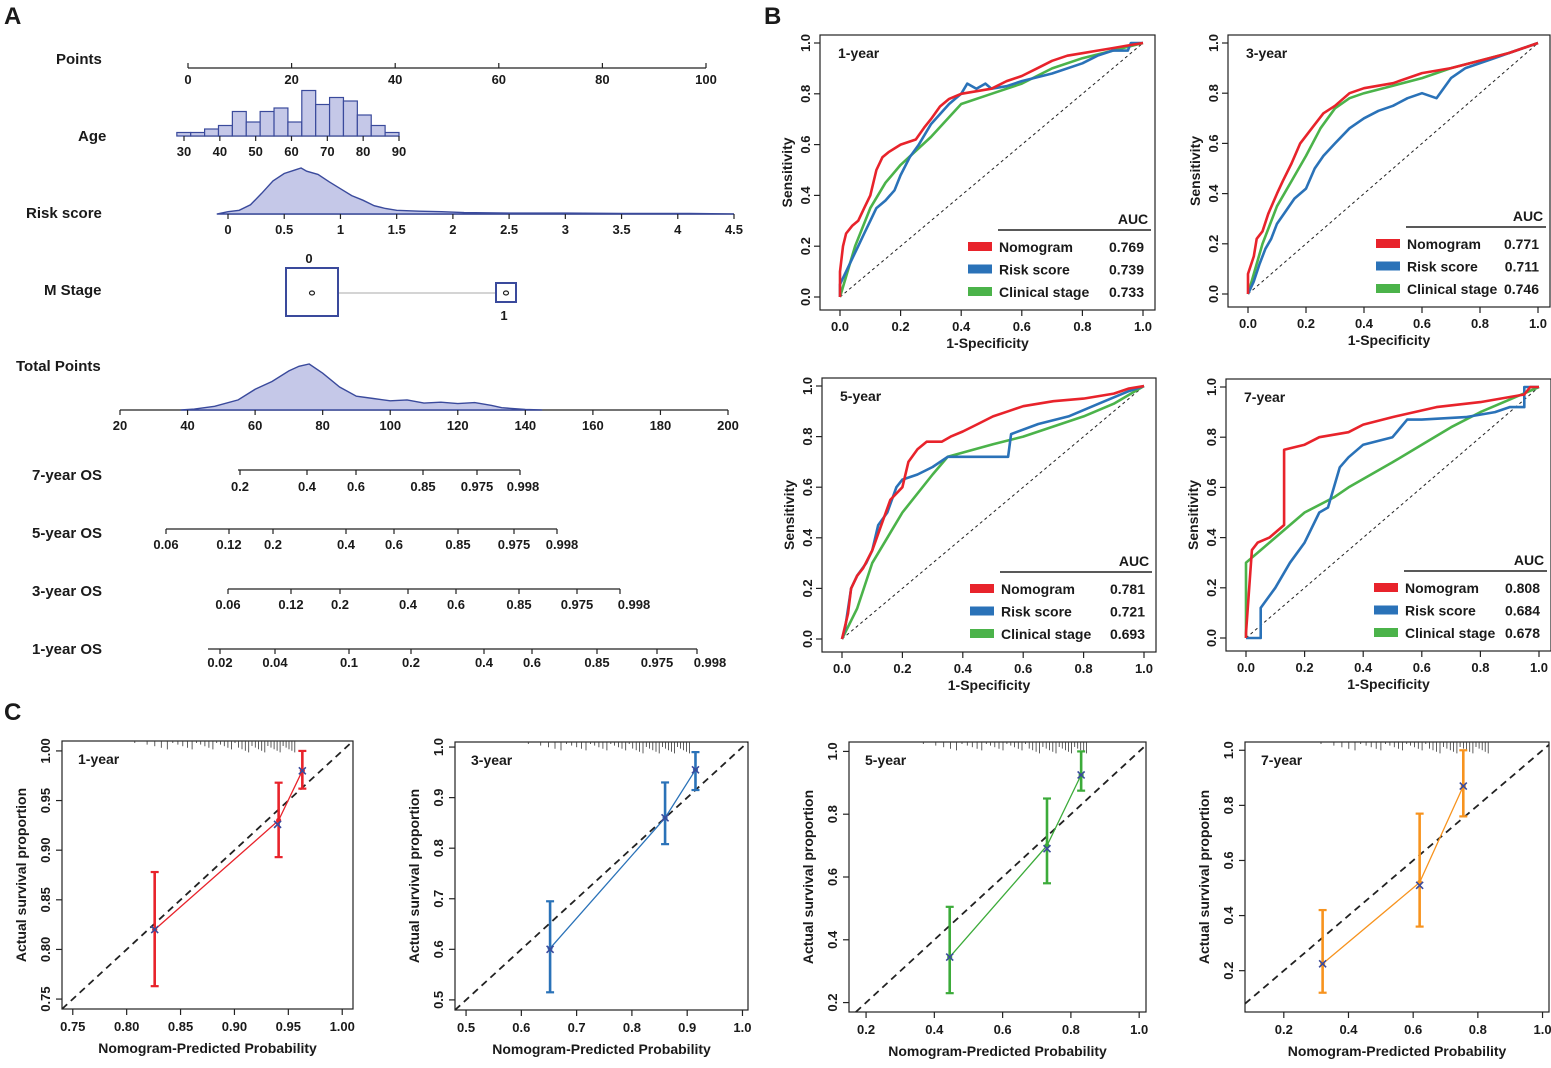 Image resolution: width=1551 pixels, height=1068 pixels. What do you see at coordinates (805, 297) in the screenshot?
I see `y-tick-label: 0.0` at bounding box center [805, 297].